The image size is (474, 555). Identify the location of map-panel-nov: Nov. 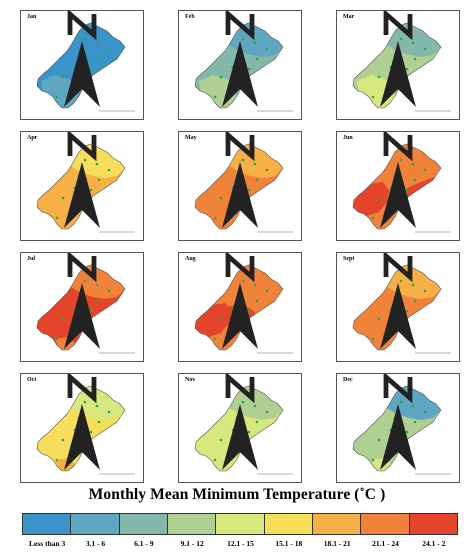
(240, 428).